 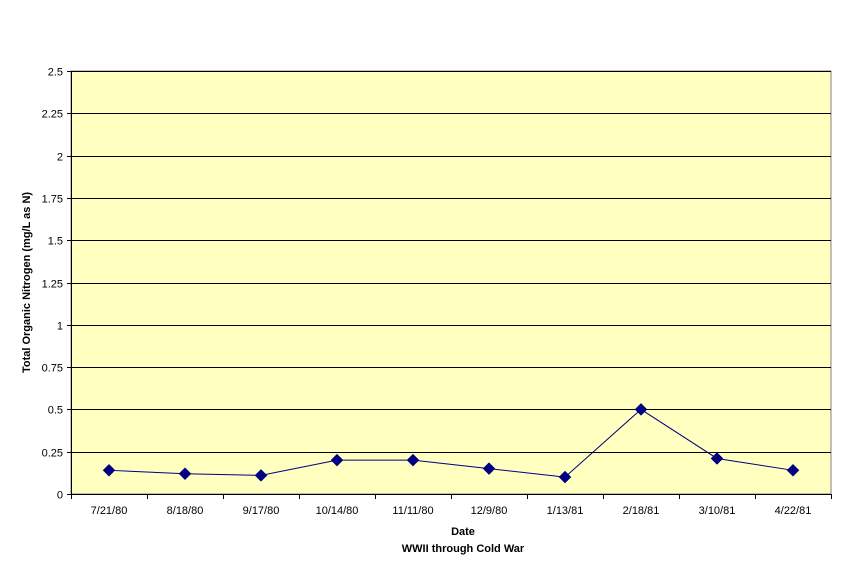 What do you see at coordinates (52, 369) in the screenshot?
I see `y-tick-label: 0.75` at bounding box center [52, 369].